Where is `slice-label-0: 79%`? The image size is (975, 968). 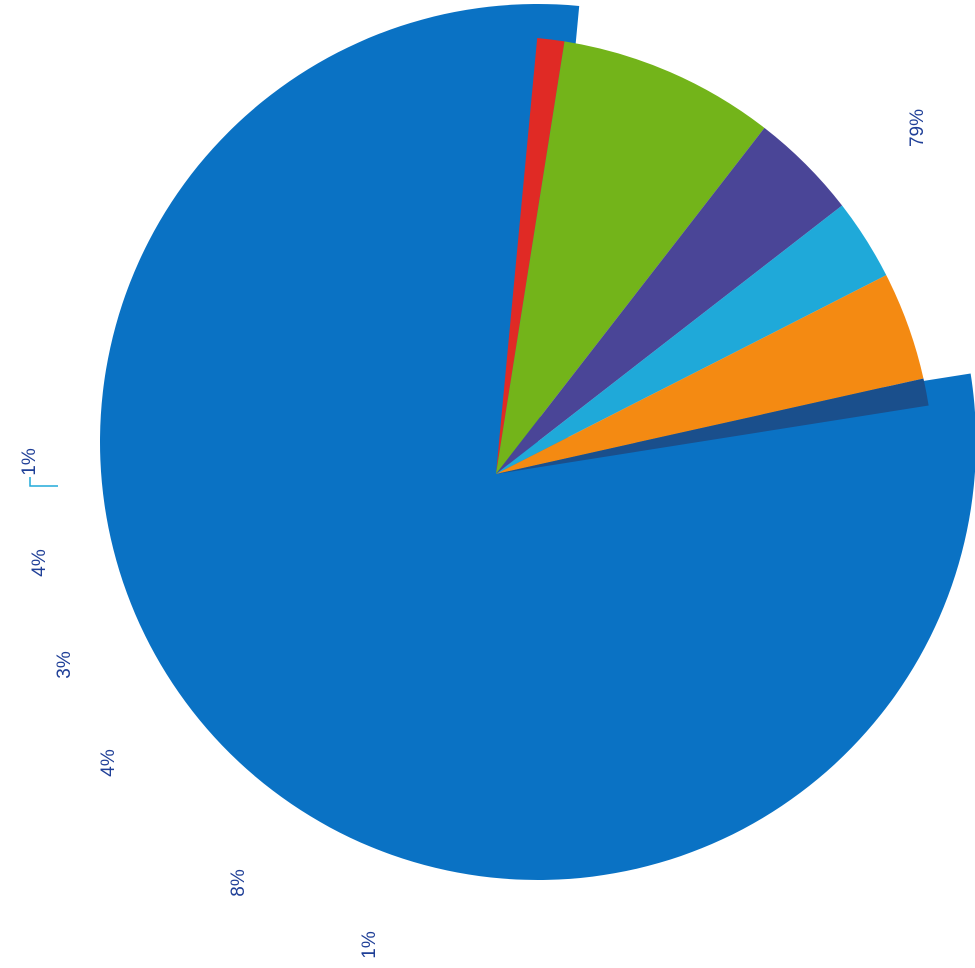 slice-label-0: 79% is located at coordinates (917, 128).